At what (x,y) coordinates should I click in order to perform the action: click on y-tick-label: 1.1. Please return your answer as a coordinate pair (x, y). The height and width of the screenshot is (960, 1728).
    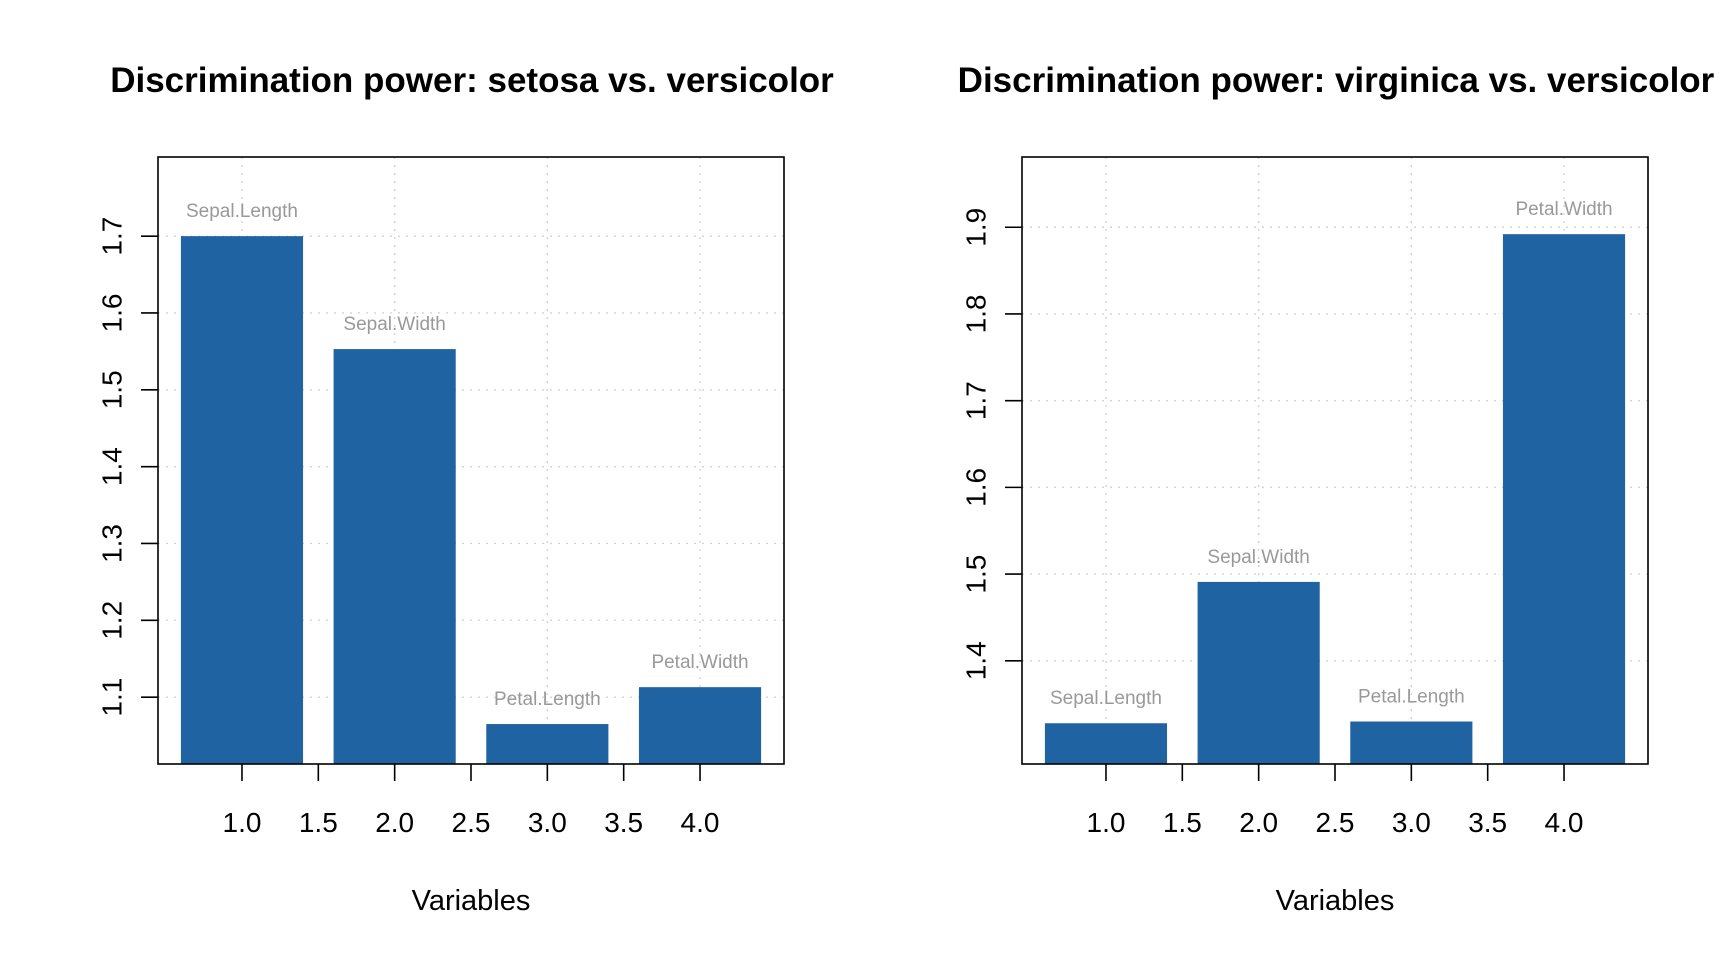
    Looking at the image, I should click on (112, 697).